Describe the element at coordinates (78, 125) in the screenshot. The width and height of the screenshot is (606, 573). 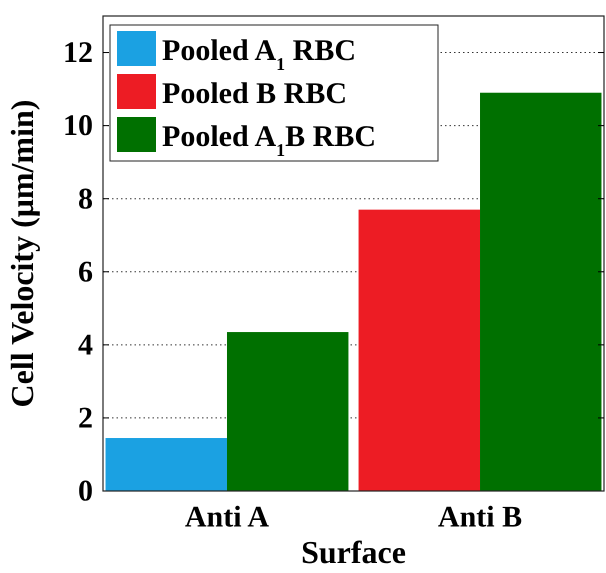
I see `y-tick-label: 10` at that location.